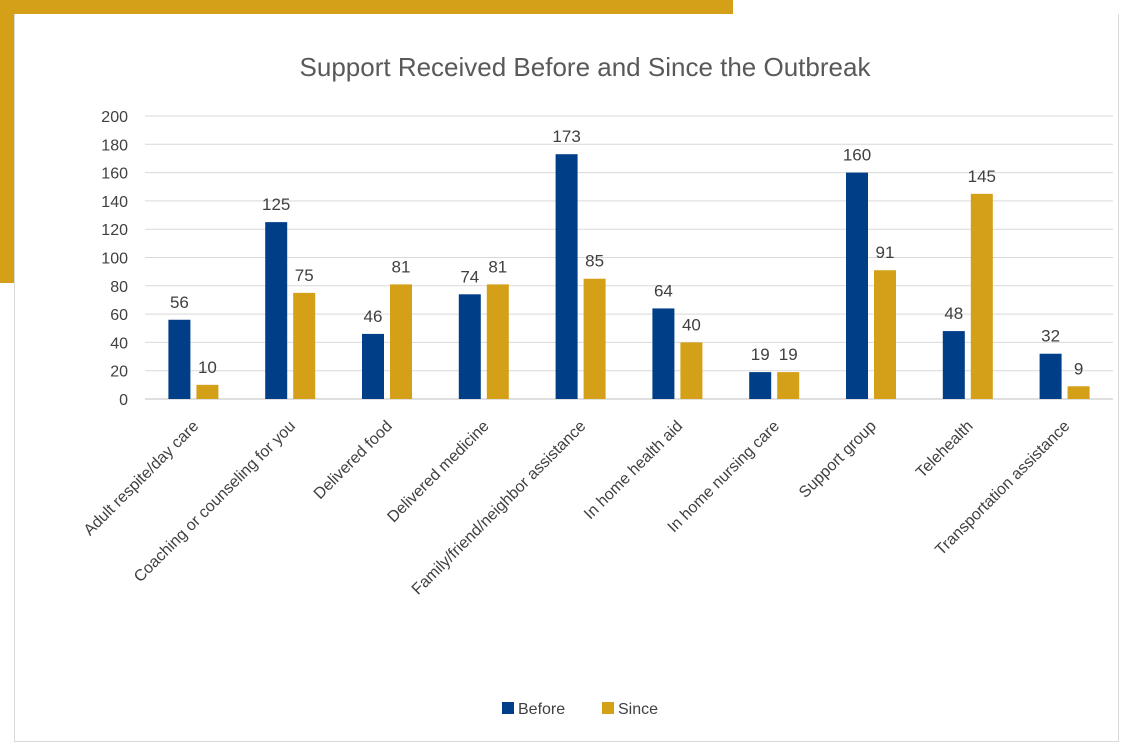  Describe the element at coordinates (638, 709) in the screenshot. I see `legend-label-since: Since` at that location.